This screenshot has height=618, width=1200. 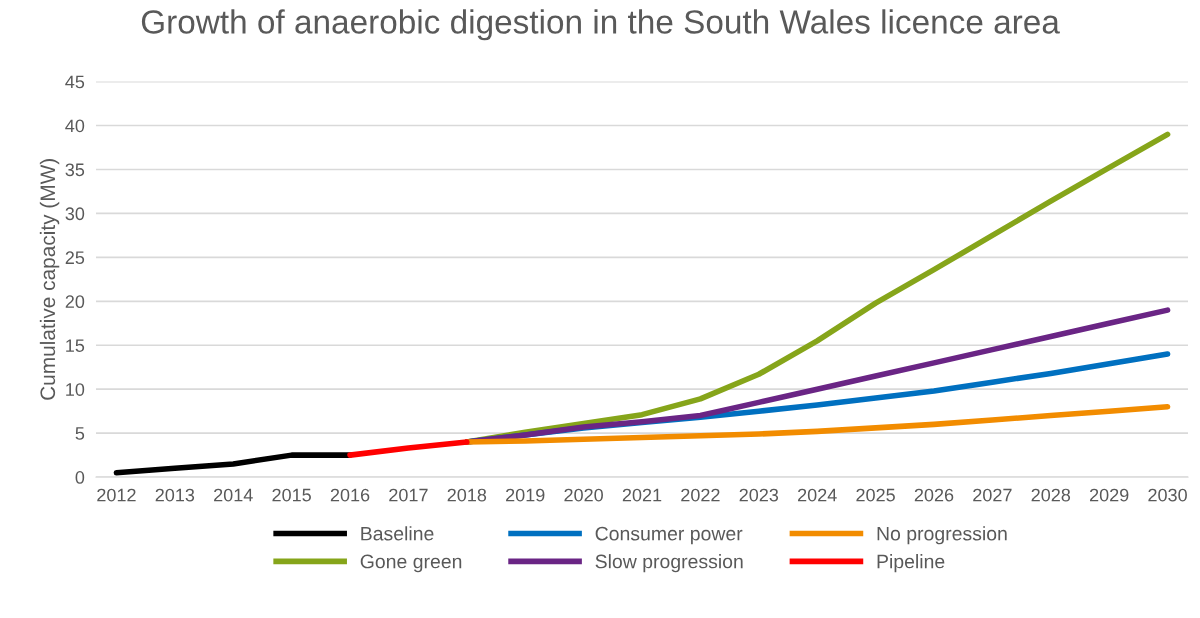 What do you see at coordinates (669, 535) in the screenshot?
I see `legend-label: Consumer power` at bounding box center [669, 535].